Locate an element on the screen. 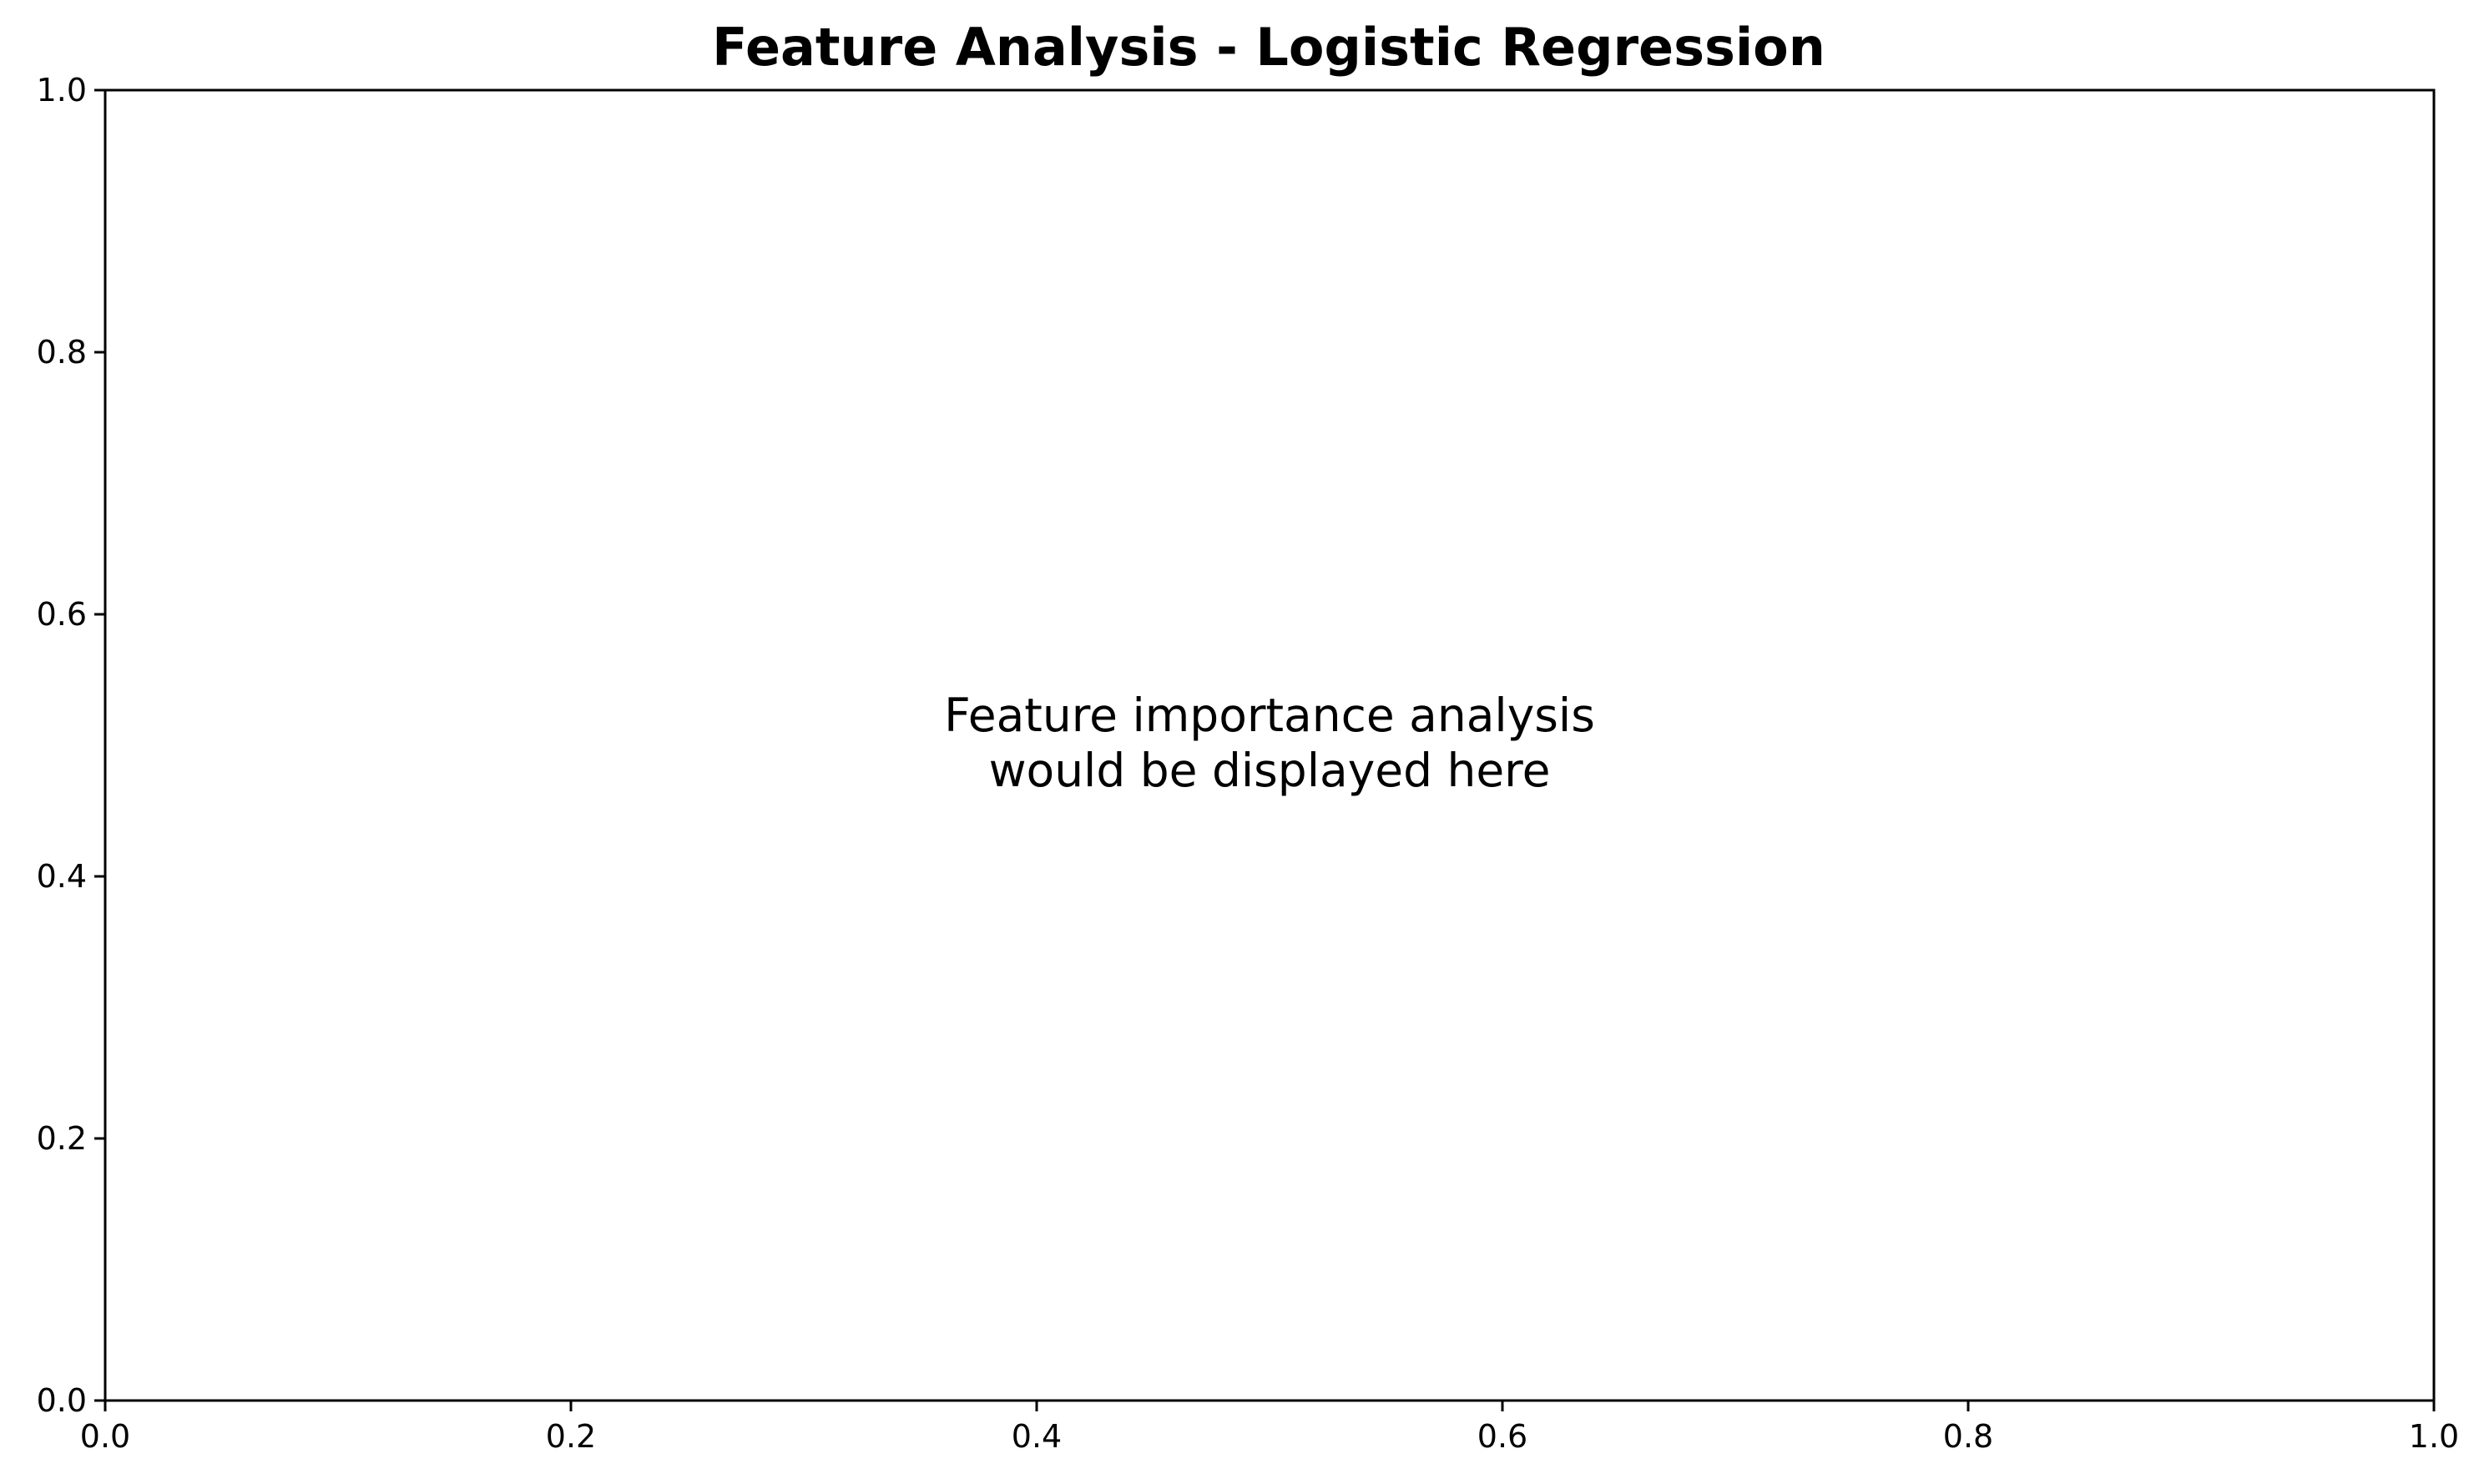  x-tick-label: 0.8 is located at coordinates (1968, 1436).